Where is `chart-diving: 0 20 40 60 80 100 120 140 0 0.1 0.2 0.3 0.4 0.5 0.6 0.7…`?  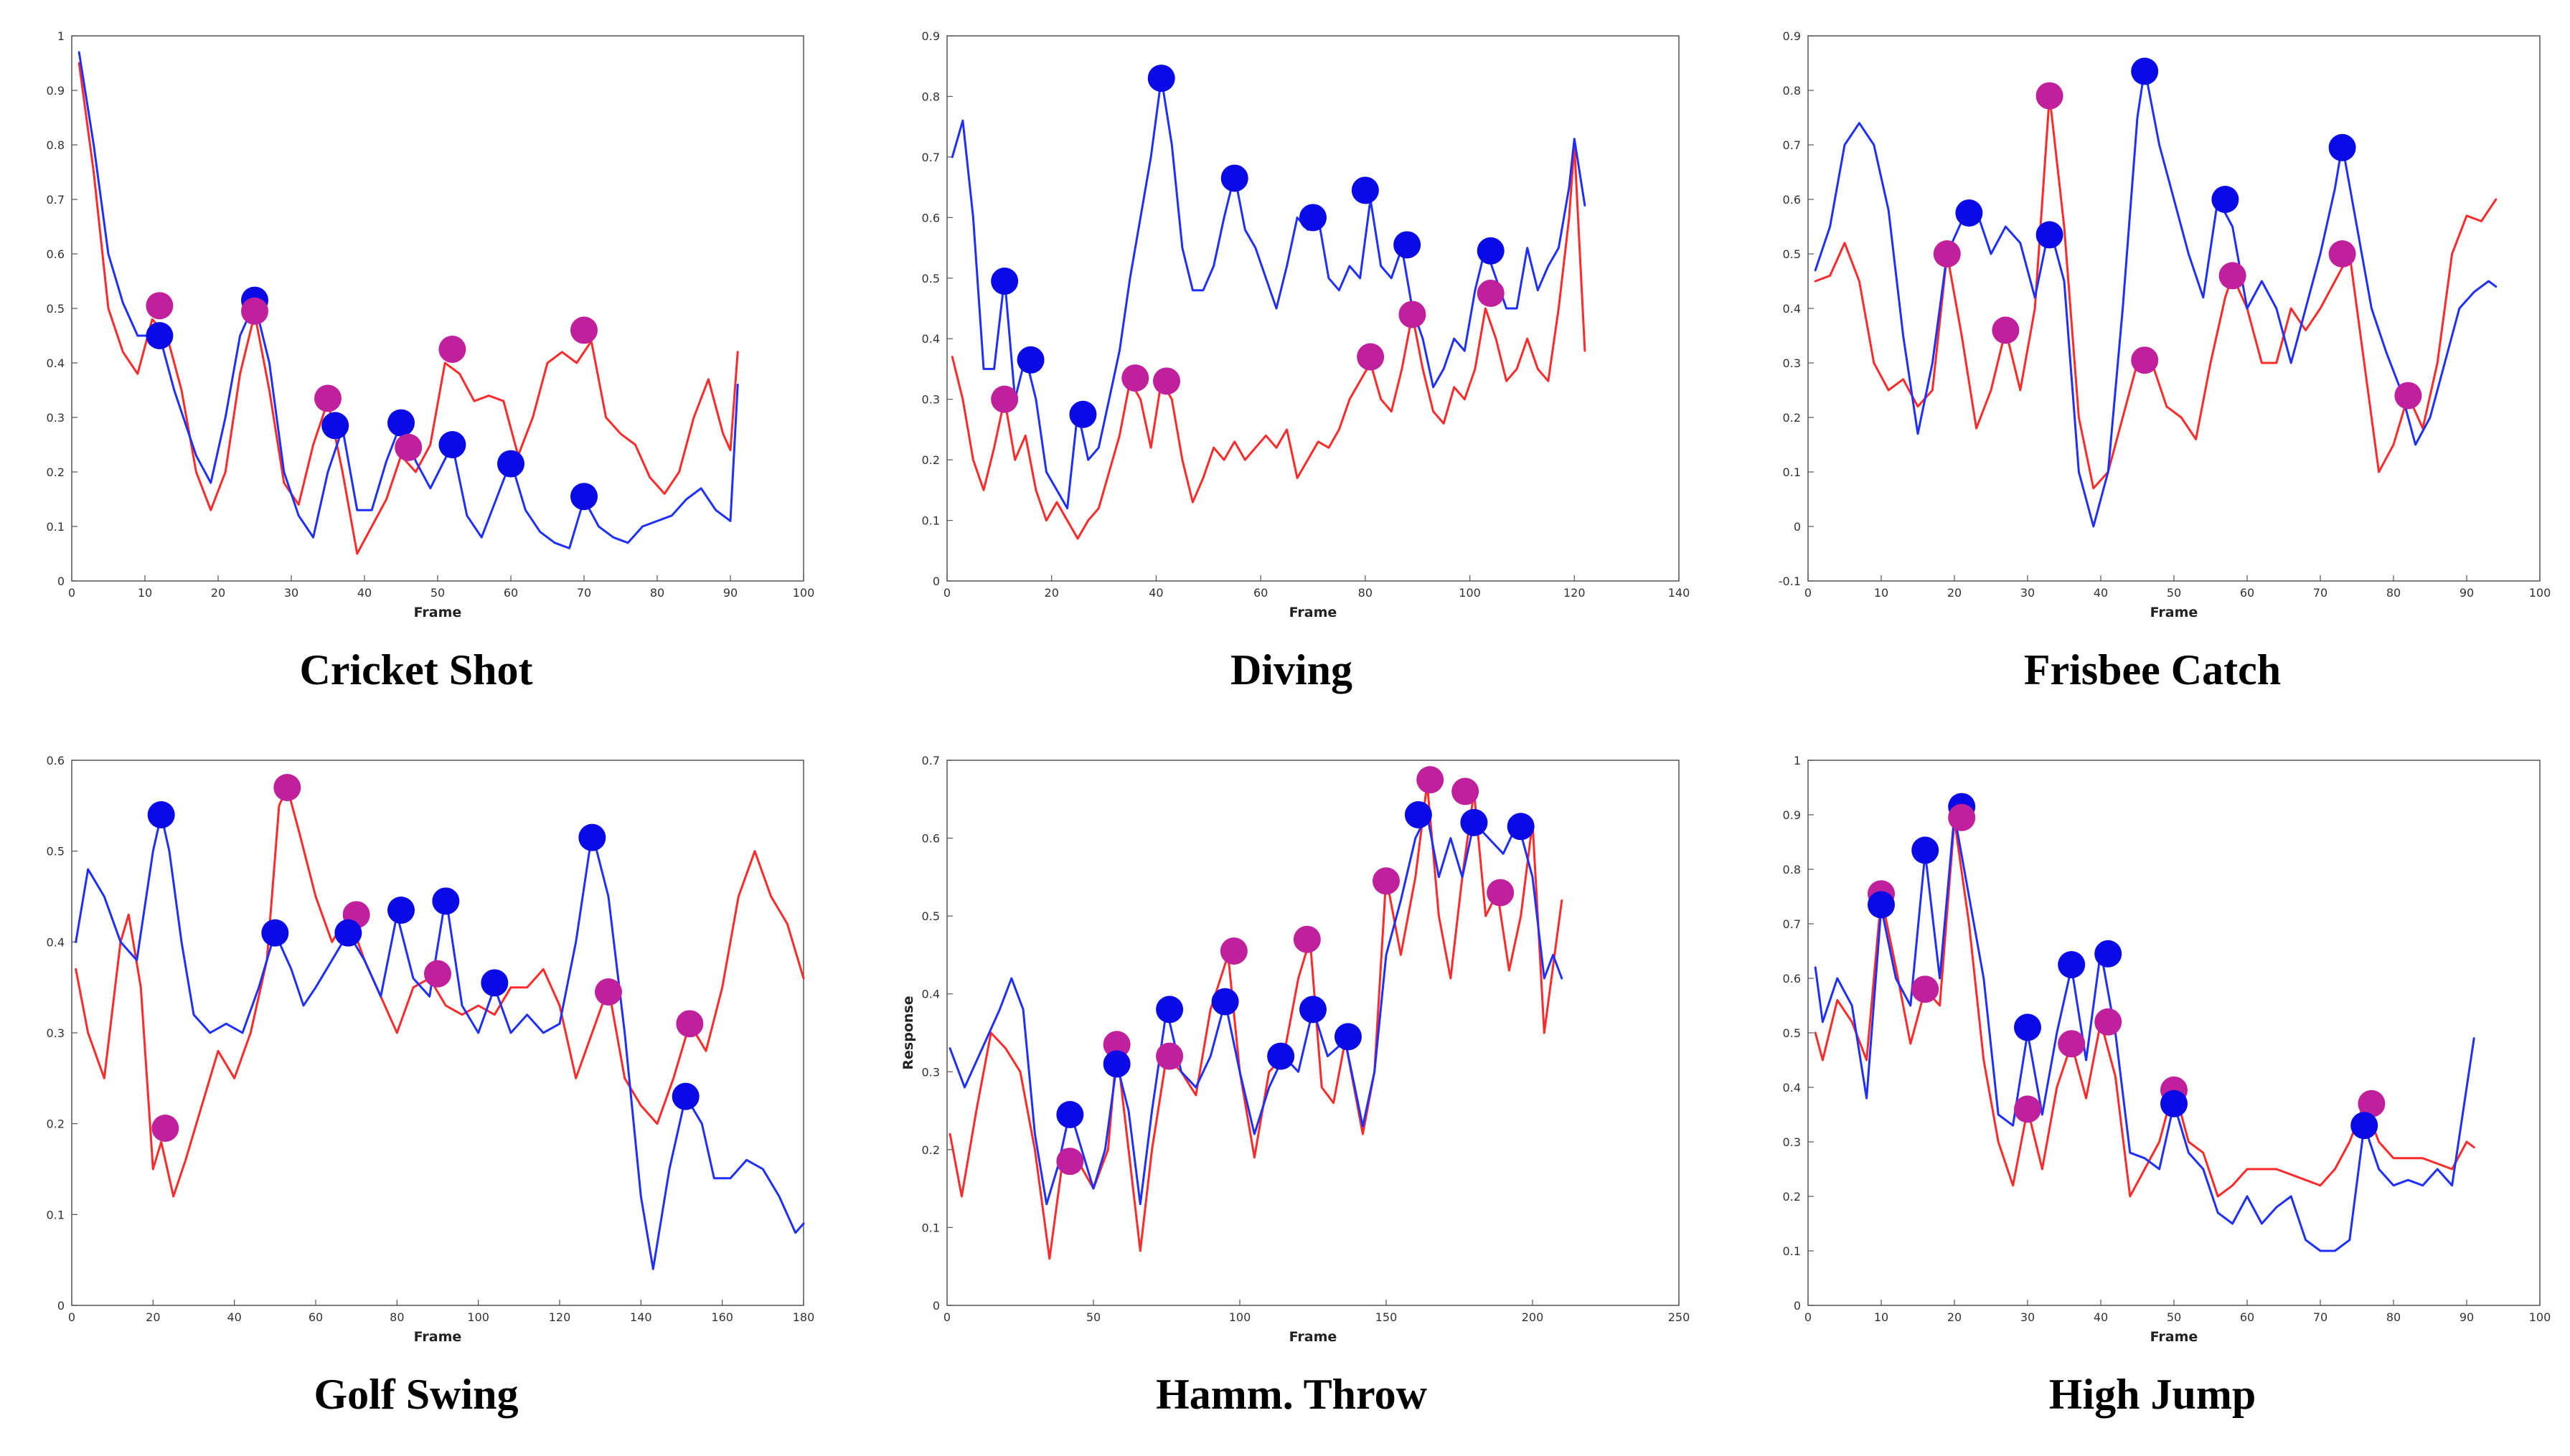 chart-diving: 0 20 40 60 80 100 120 140 0 0.1 0.2 0.3 0.4 0.5 0.6 0.7… is located at coordinates (1291, 326).